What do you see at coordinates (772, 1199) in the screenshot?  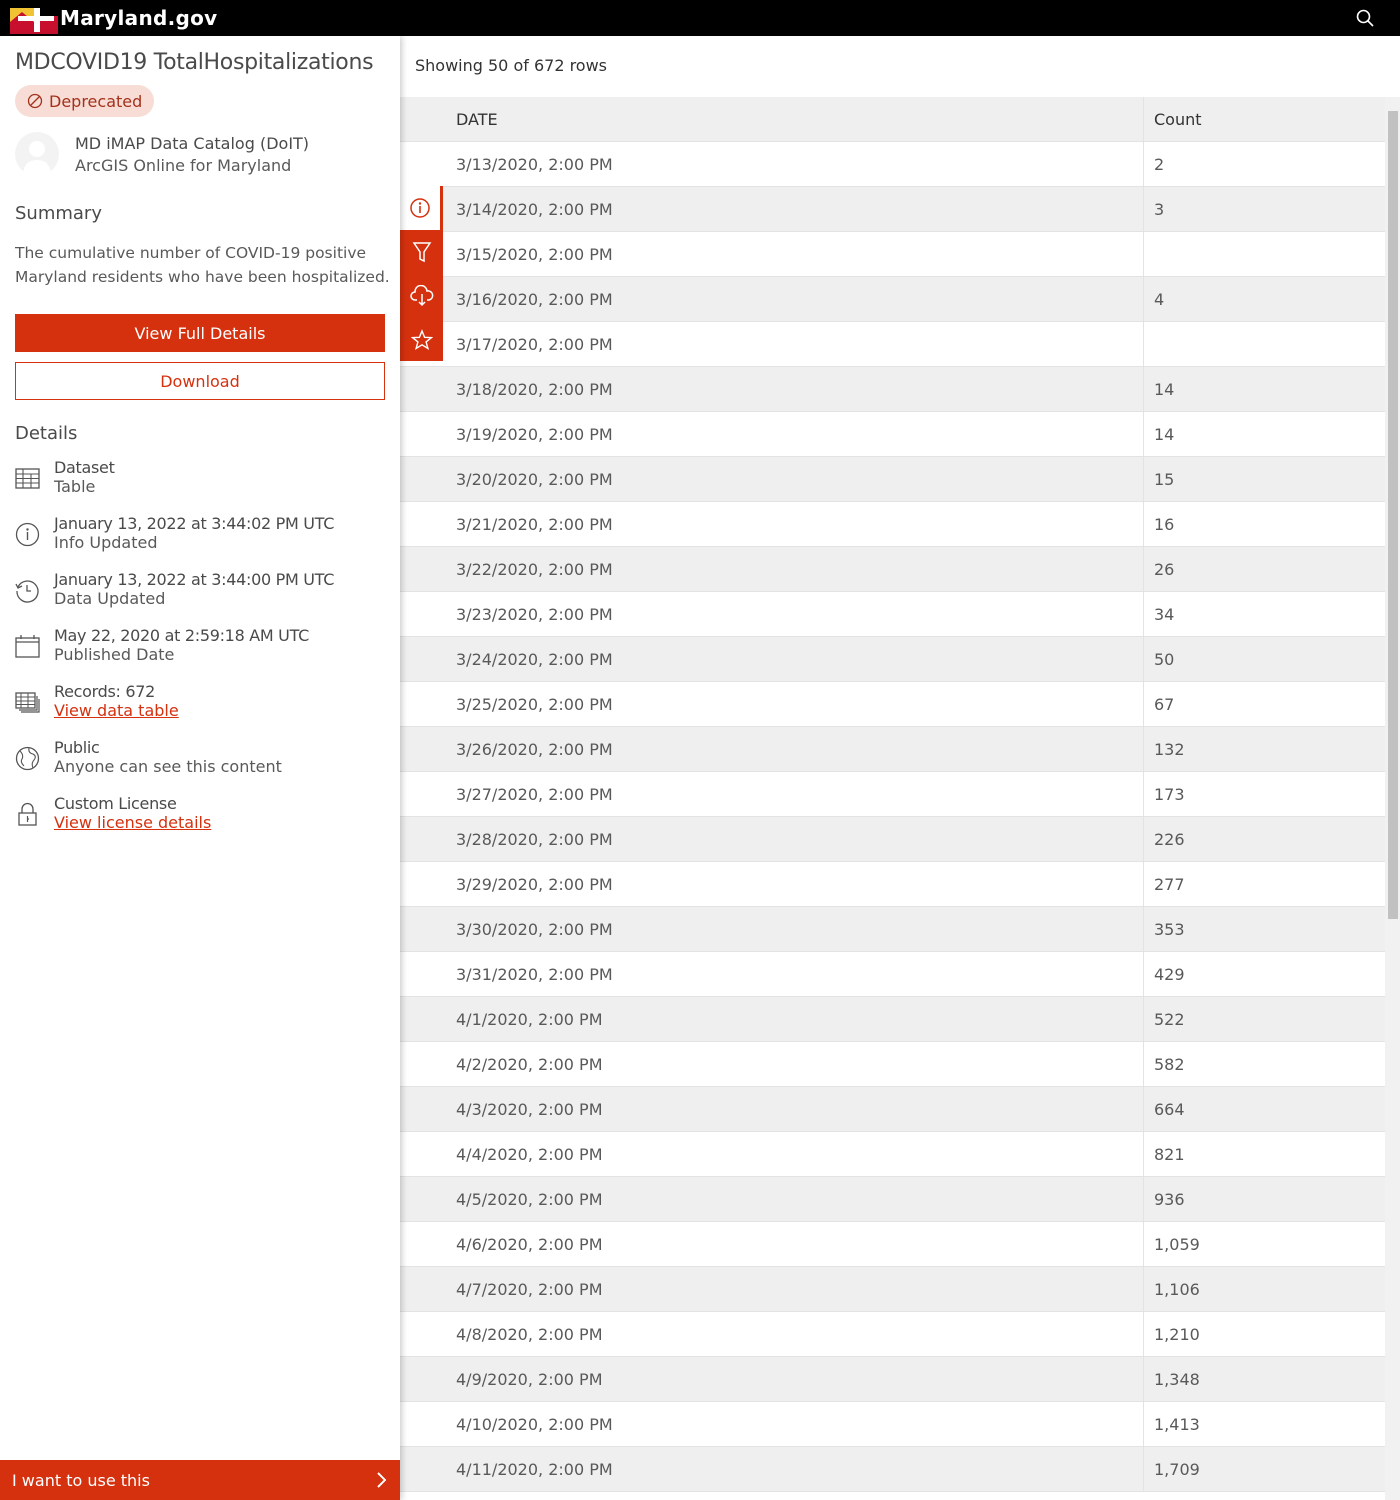 I see `date-cell: 4/5/2020, 2:00 PM` at bounding box center [772, 1199].